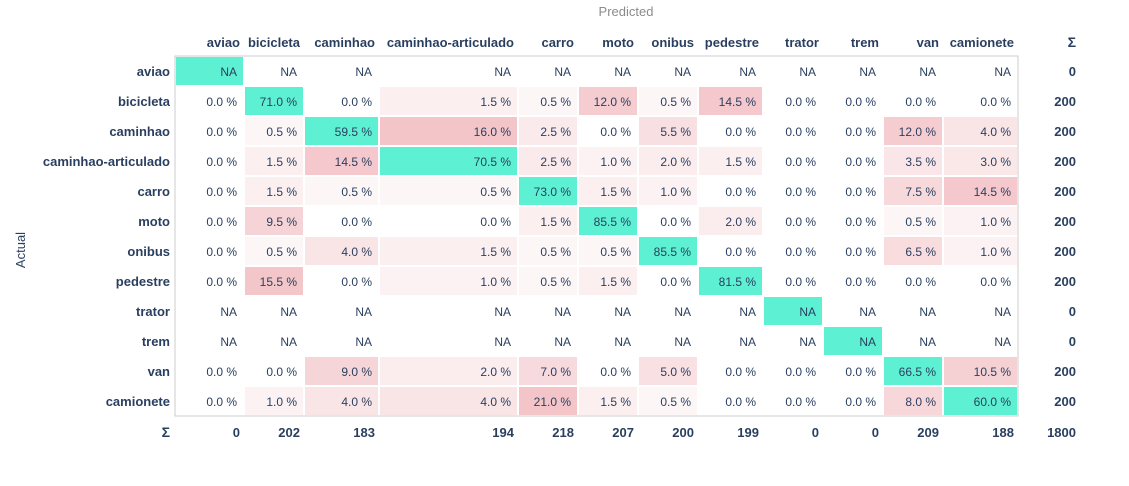 The image size is (1129, 486). Describe the element at coordinates (20, 250) in the screenshot. I see `y-axis-title: Actual` at that location.